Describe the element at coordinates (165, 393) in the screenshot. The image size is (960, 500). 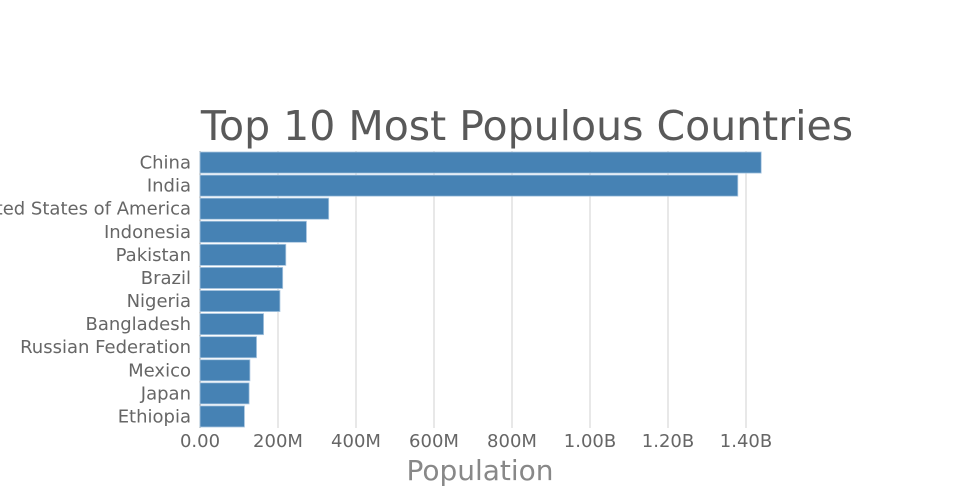
I see `y-tick-label: Japan` at that location.